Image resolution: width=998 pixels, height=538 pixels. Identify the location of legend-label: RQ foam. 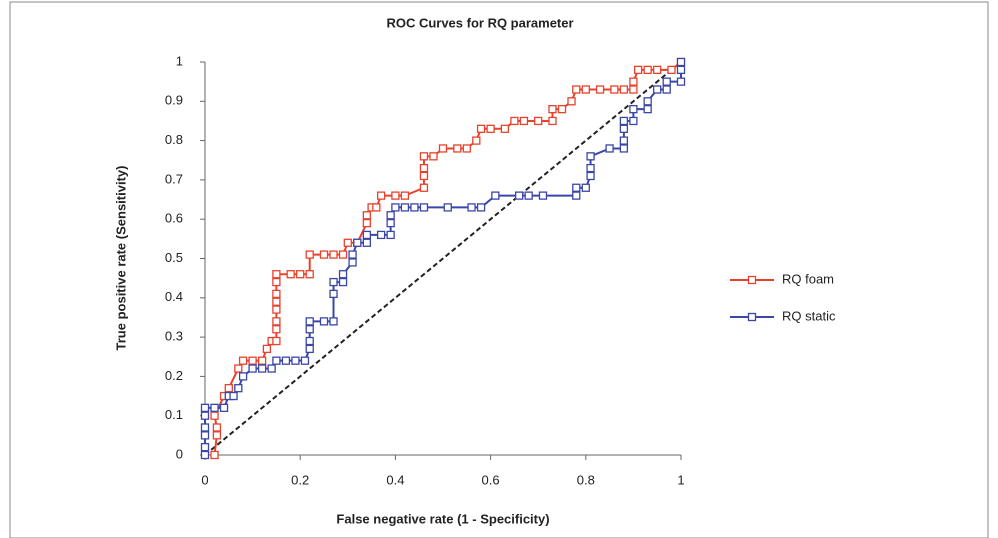
(808, 278).